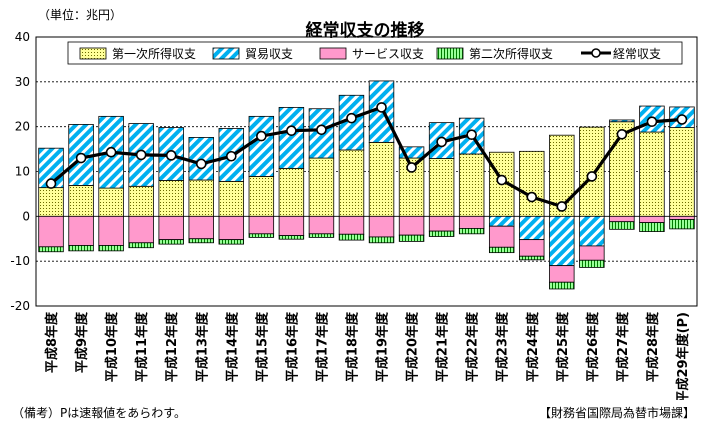  What do you see at coordinates (232, 346) in the screenshot?
I see `x-tick-label: 平成14年度` at bounding box center [232, 346].